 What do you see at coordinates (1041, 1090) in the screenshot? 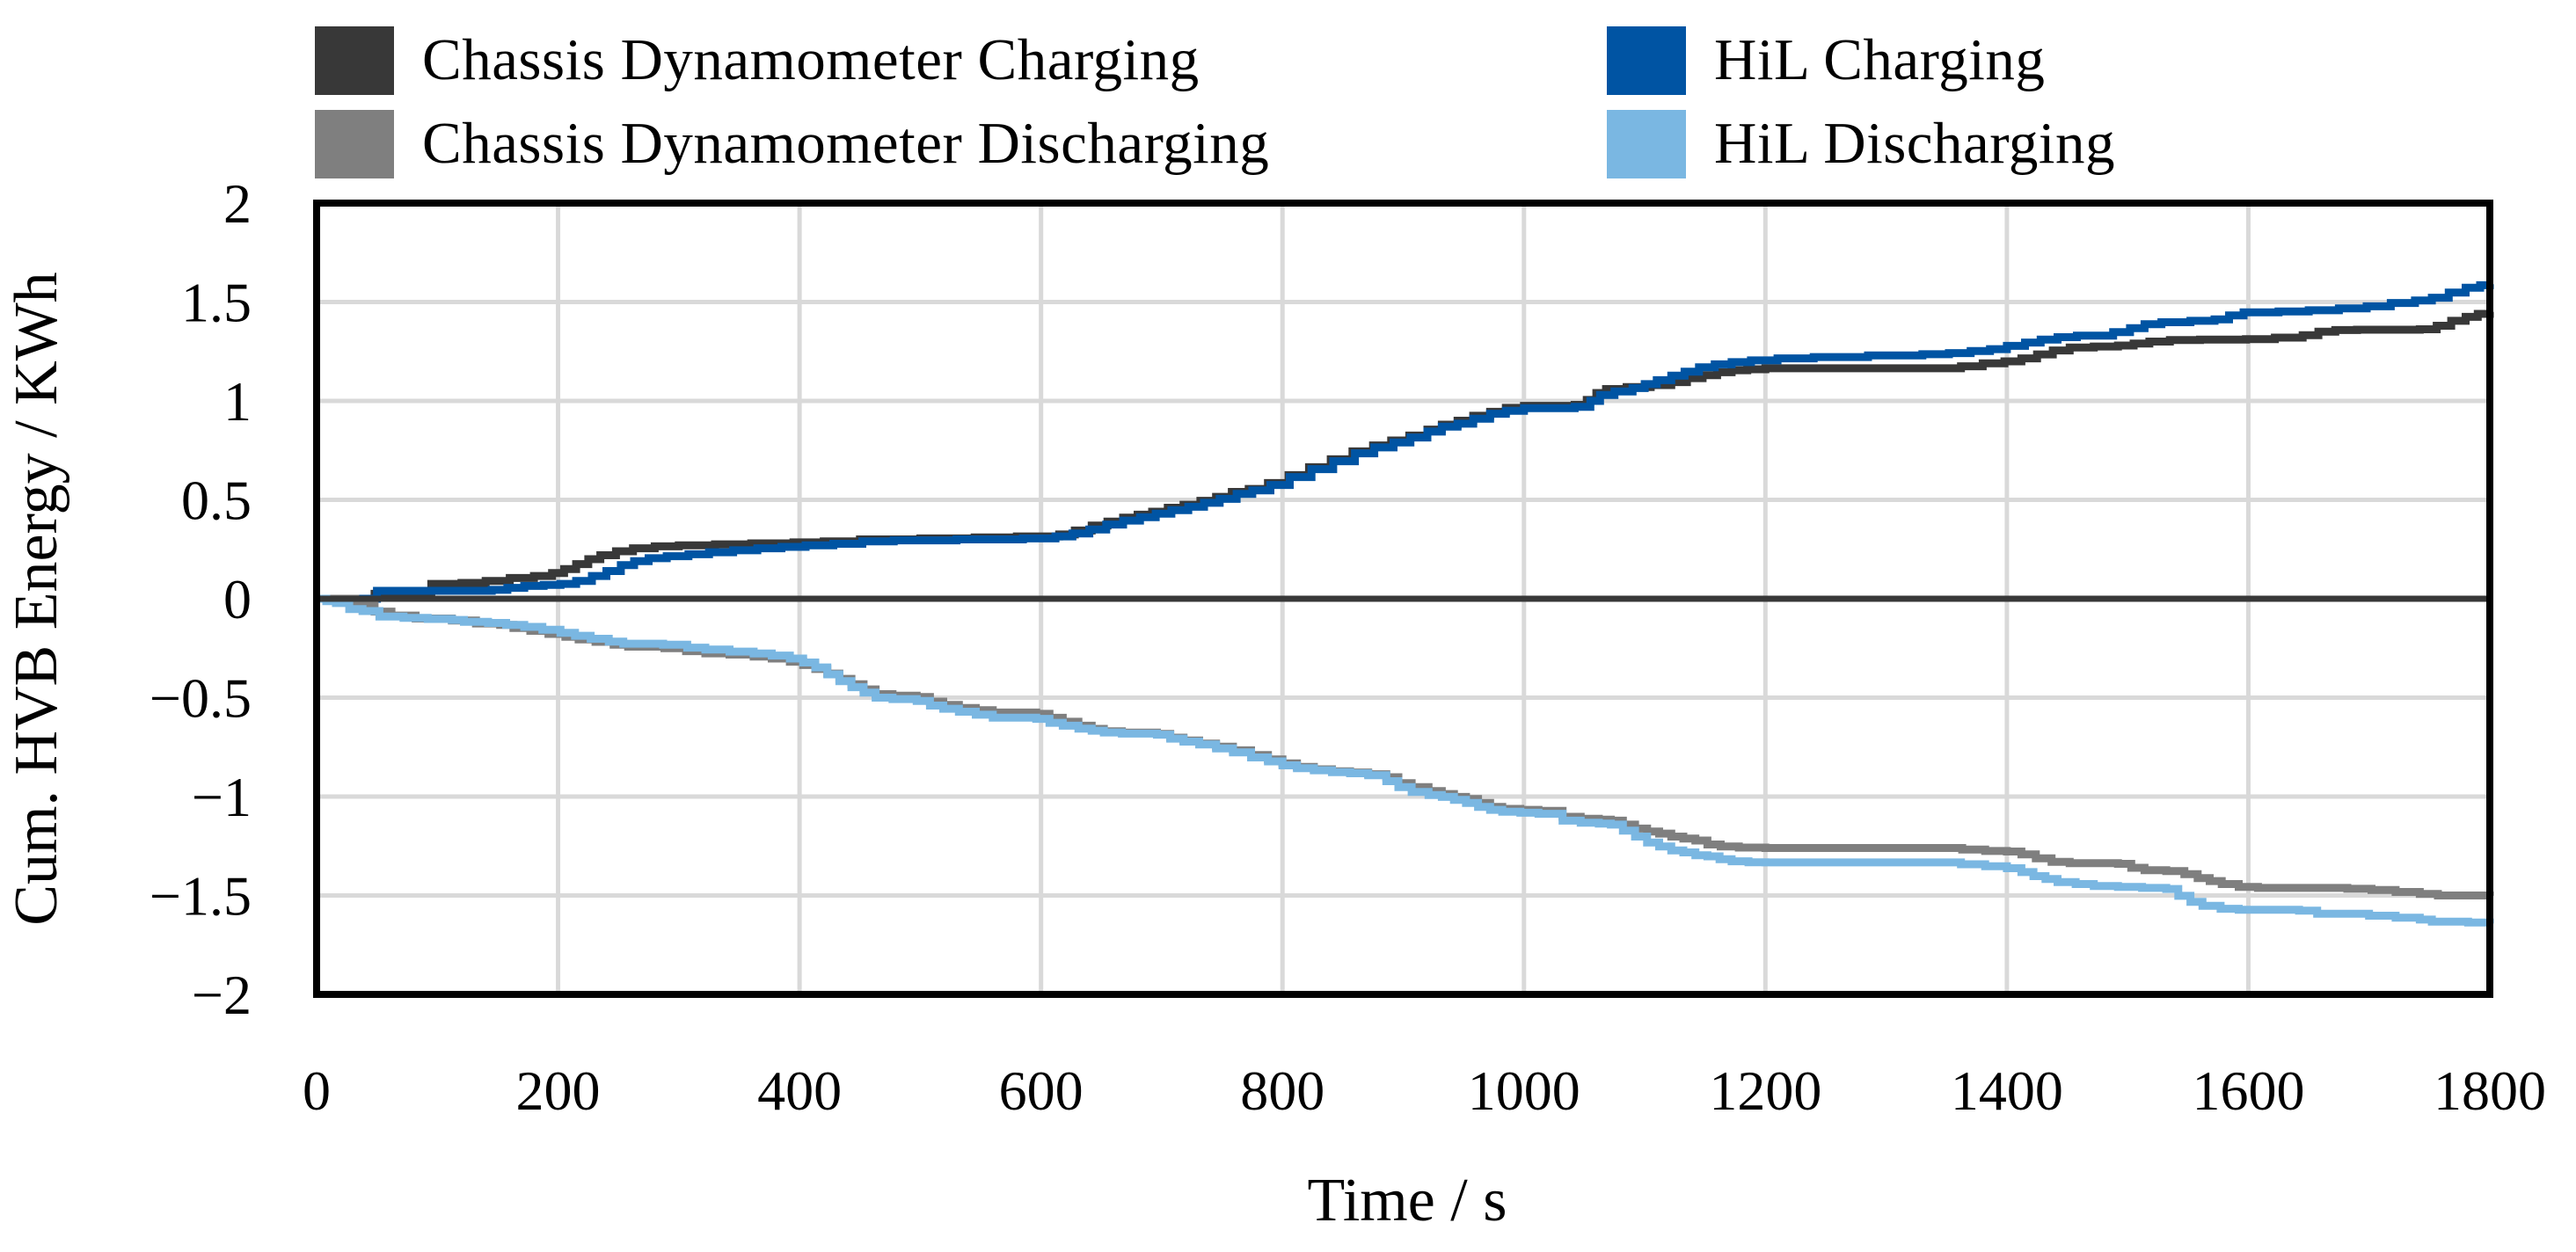
I see `x-tick-label: 600` at bounding box center [1041, 1090].